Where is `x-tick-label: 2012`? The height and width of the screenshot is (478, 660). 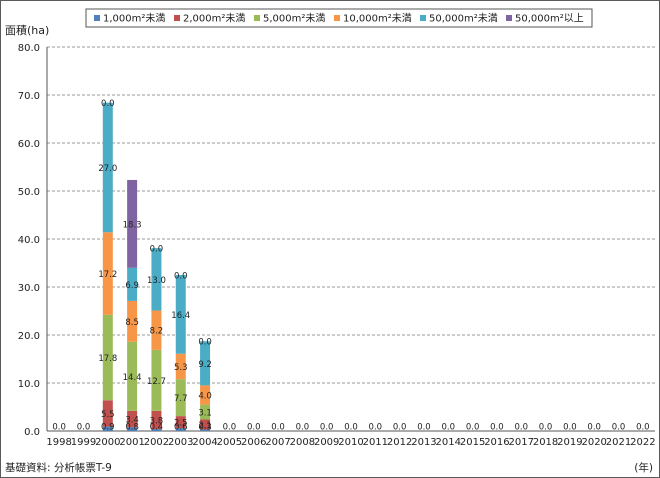 x-tick-label: 2012 is located at coordinates (399, 442).